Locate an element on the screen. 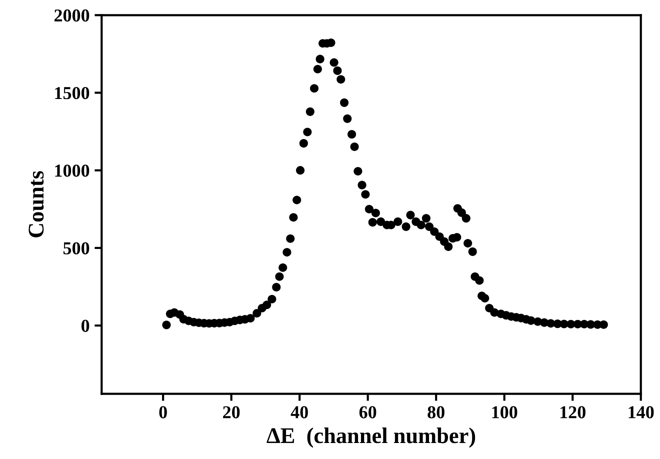  y-tick-label: 500 is located at coordinates (76, 248).